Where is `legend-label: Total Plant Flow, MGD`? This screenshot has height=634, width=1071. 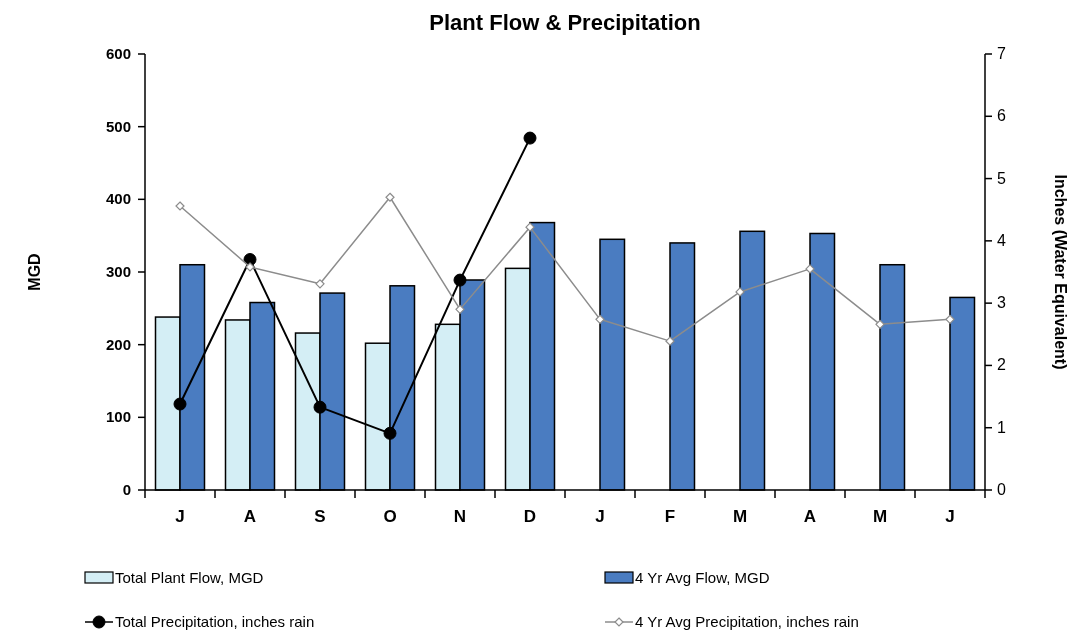
legend-label: Total Plant Flow, MGD is located at coordinates (189, 577).